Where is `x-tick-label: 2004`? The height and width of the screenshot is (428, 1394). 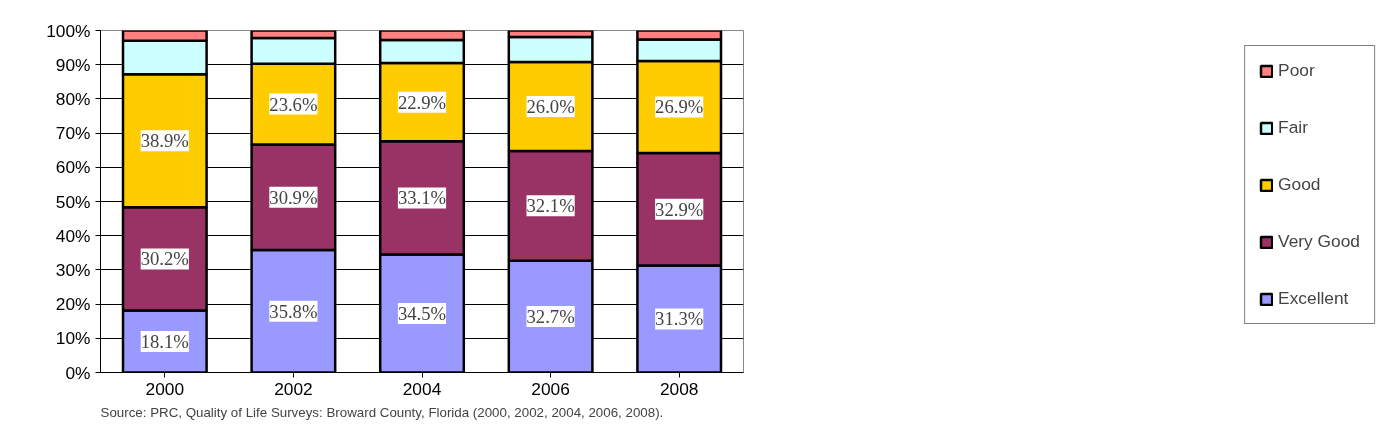 x-tick-label: 2004 is located at coordinates (422, 388).